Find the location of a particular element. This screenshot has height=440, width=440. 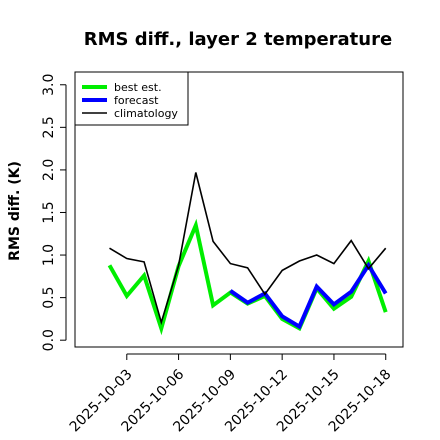

y-tick-label: 0.5 is located at coordinates (49, 297).